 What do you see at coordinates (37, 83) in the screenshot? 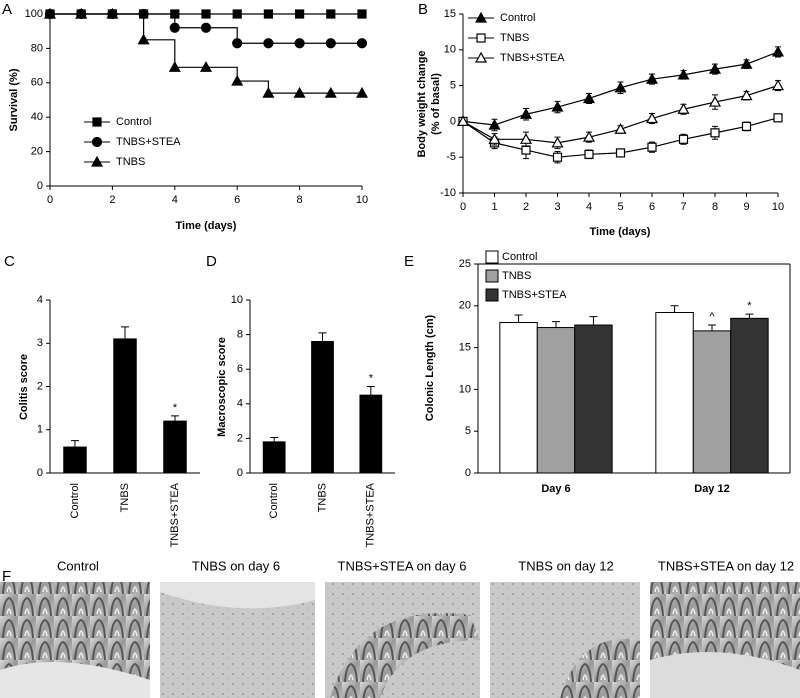
I see `y-tick-label: 60` at bounding box center [37, 83].